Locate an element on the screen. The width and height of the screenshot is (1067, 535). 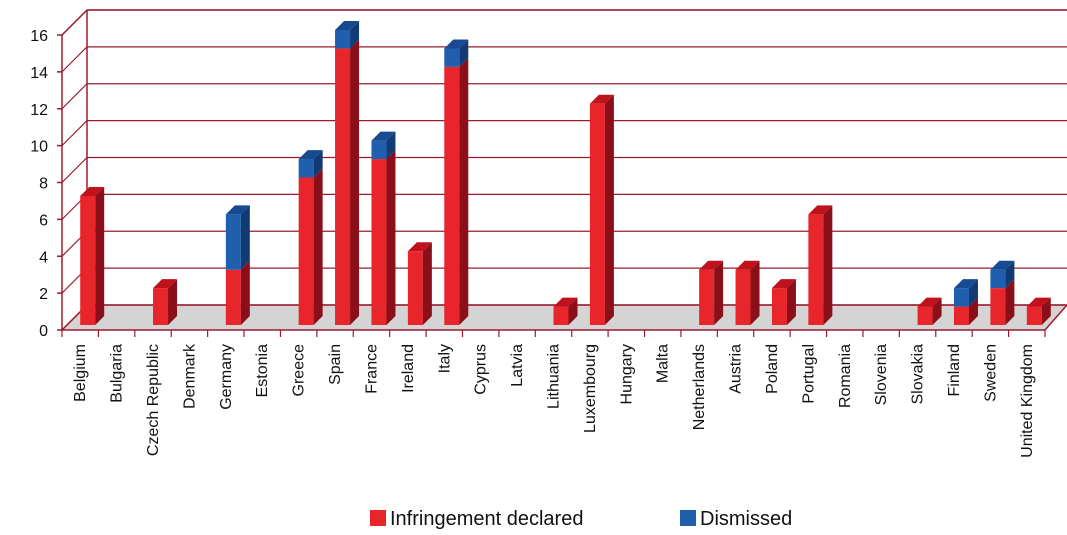
x-tick-label: Poland is located at coordinates (772, 369).